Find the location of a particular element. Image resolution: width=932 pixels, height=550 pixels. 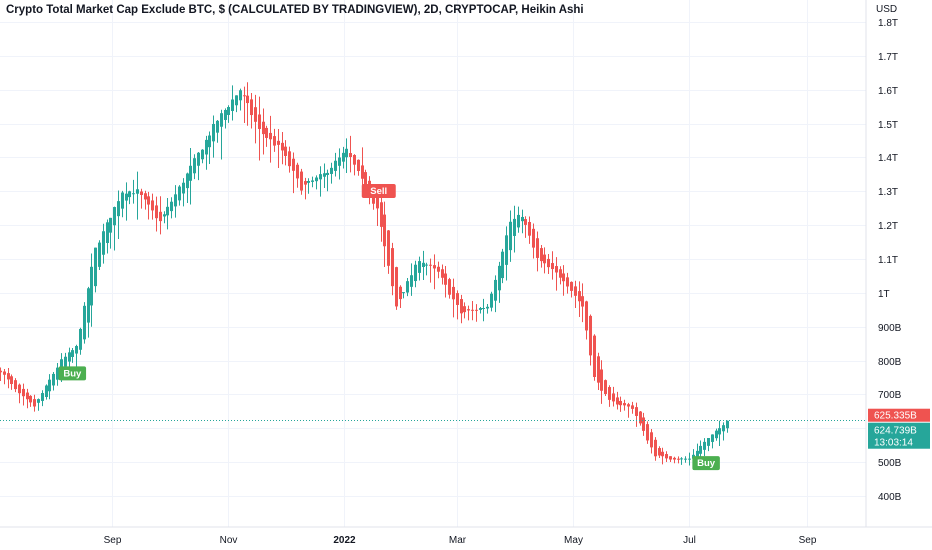

x-tick-label: Nov is located at coordinates (229, 540).